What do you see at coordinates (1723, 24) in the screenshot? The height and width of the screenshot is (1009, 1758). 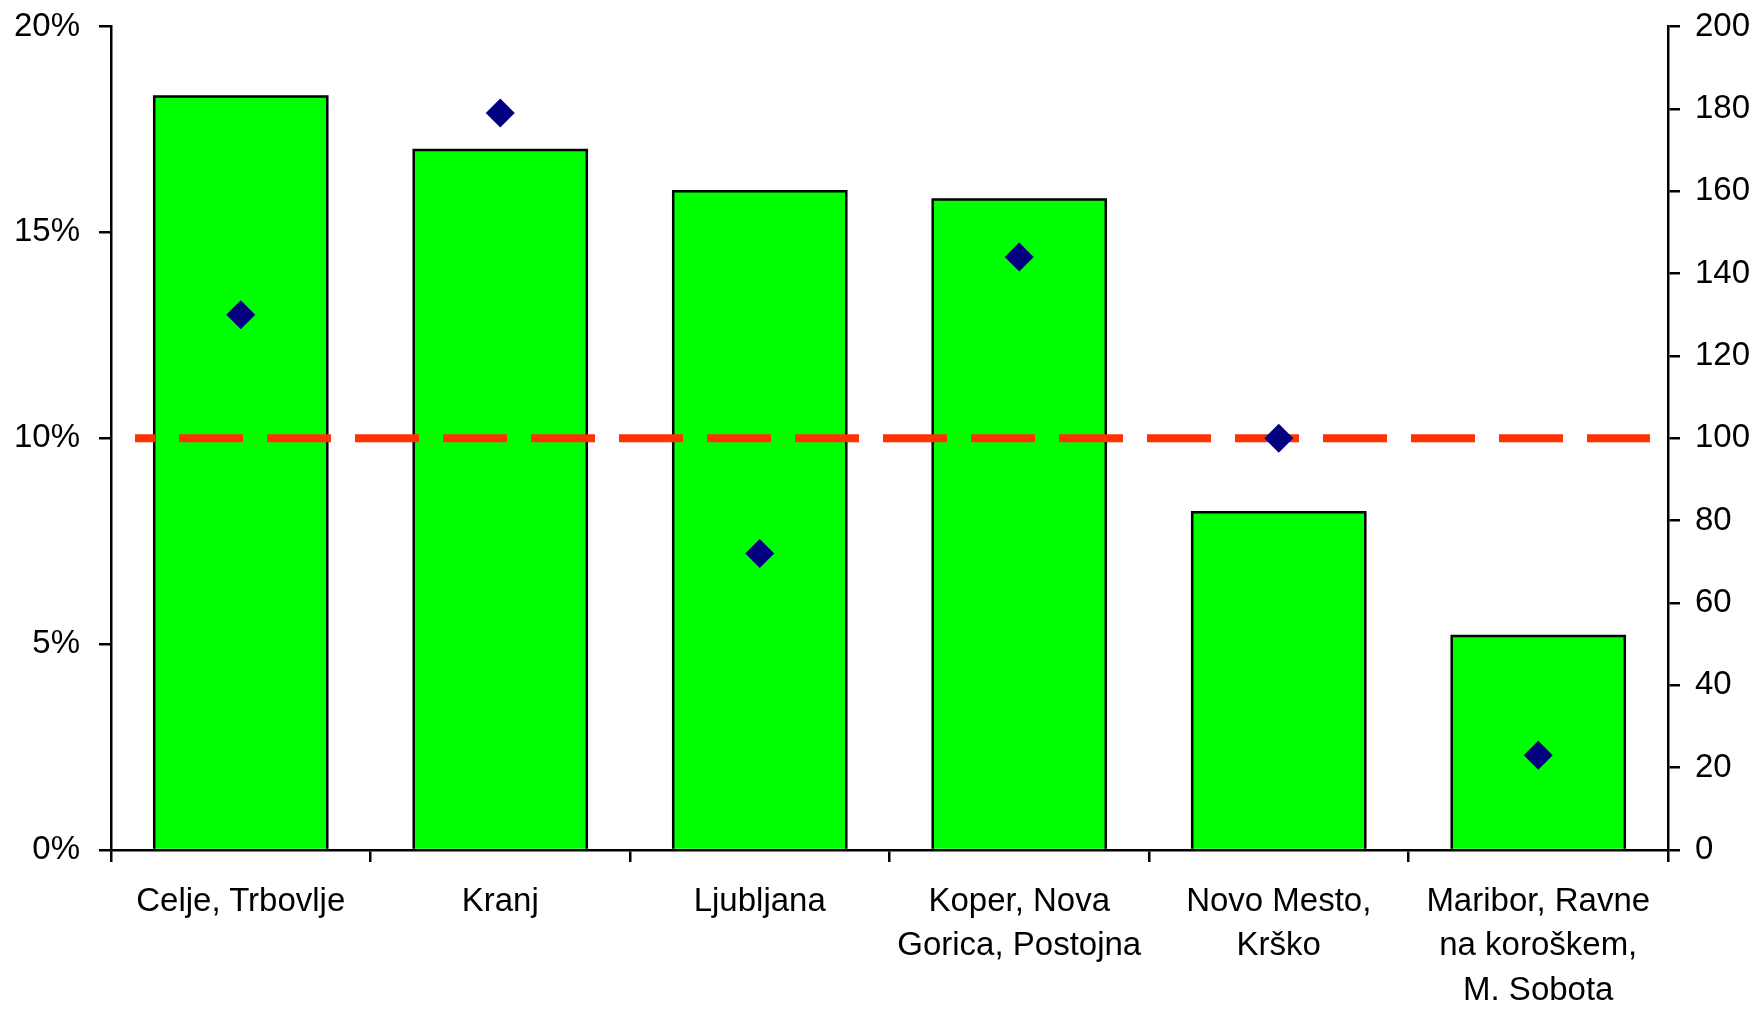 I see `y2-tick-label: 200` at bounding box center [1723, 24].